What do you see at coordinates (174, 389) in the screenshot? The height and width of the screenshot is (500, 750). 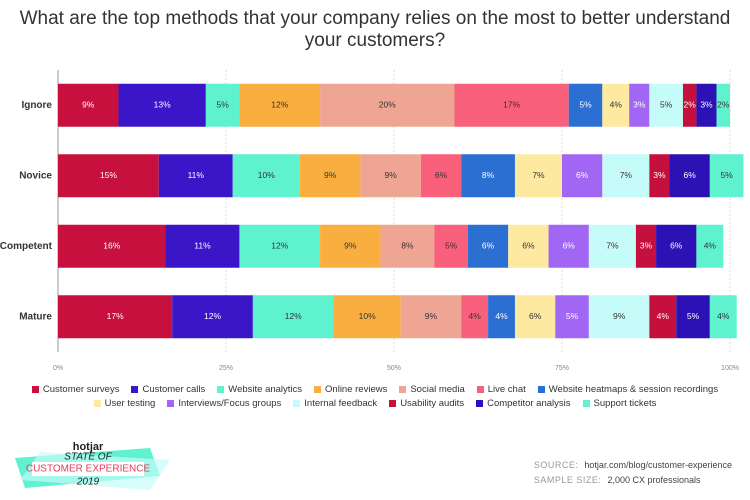 I see `legend-label: Customer calls` at bounding box center [174, 389].